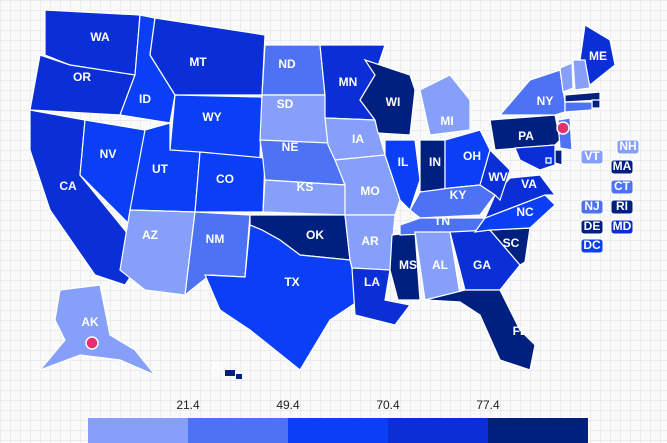 Image resolution: width=667 pixels, height=443 pixels. I want to click on state-label: MA, so click(622, 166).